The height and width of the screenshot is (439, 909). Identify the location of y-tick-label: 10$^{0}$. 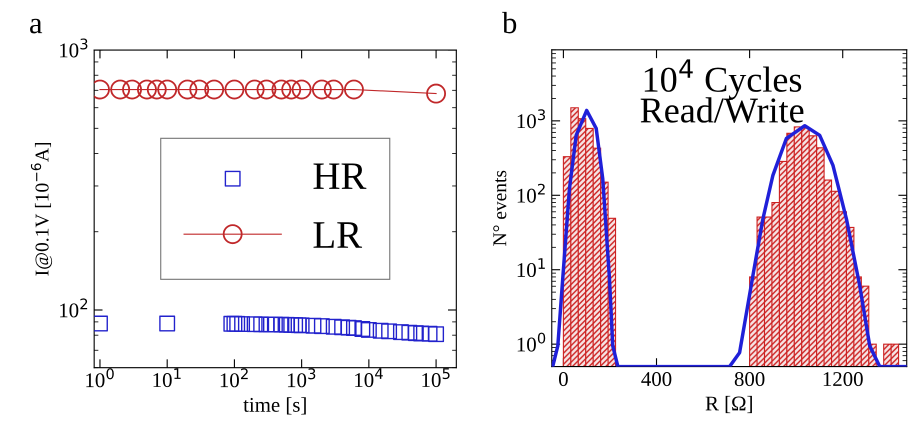
(532, 342).